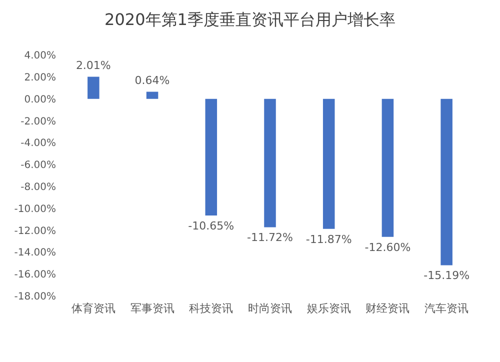  I want to click on x-tick-label: 体育资讯, so click(93, 308).